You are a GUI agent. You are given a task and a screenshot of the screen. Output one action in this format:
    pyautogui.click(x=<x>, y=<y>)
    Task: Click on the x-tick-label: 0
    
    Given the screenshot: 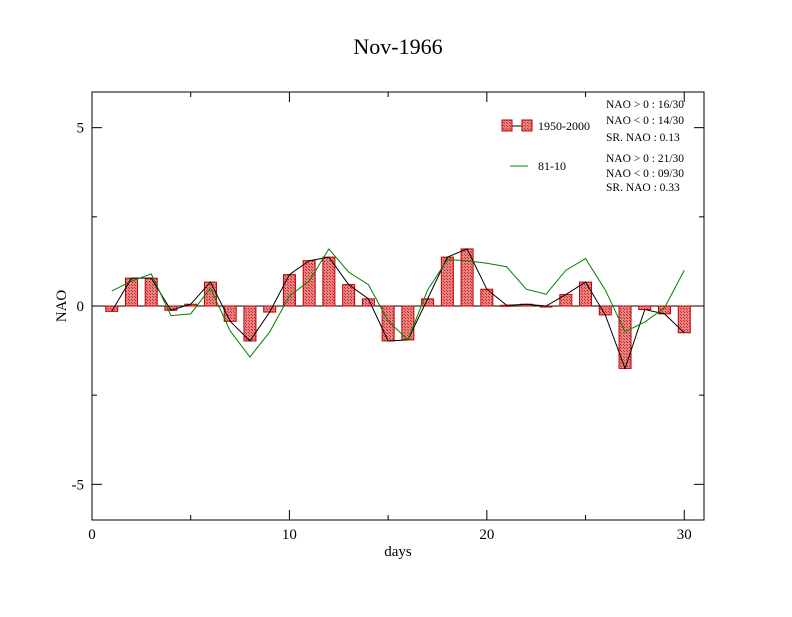 What is the action you would take?
    pyautogui.click(x=92, y=535)
    